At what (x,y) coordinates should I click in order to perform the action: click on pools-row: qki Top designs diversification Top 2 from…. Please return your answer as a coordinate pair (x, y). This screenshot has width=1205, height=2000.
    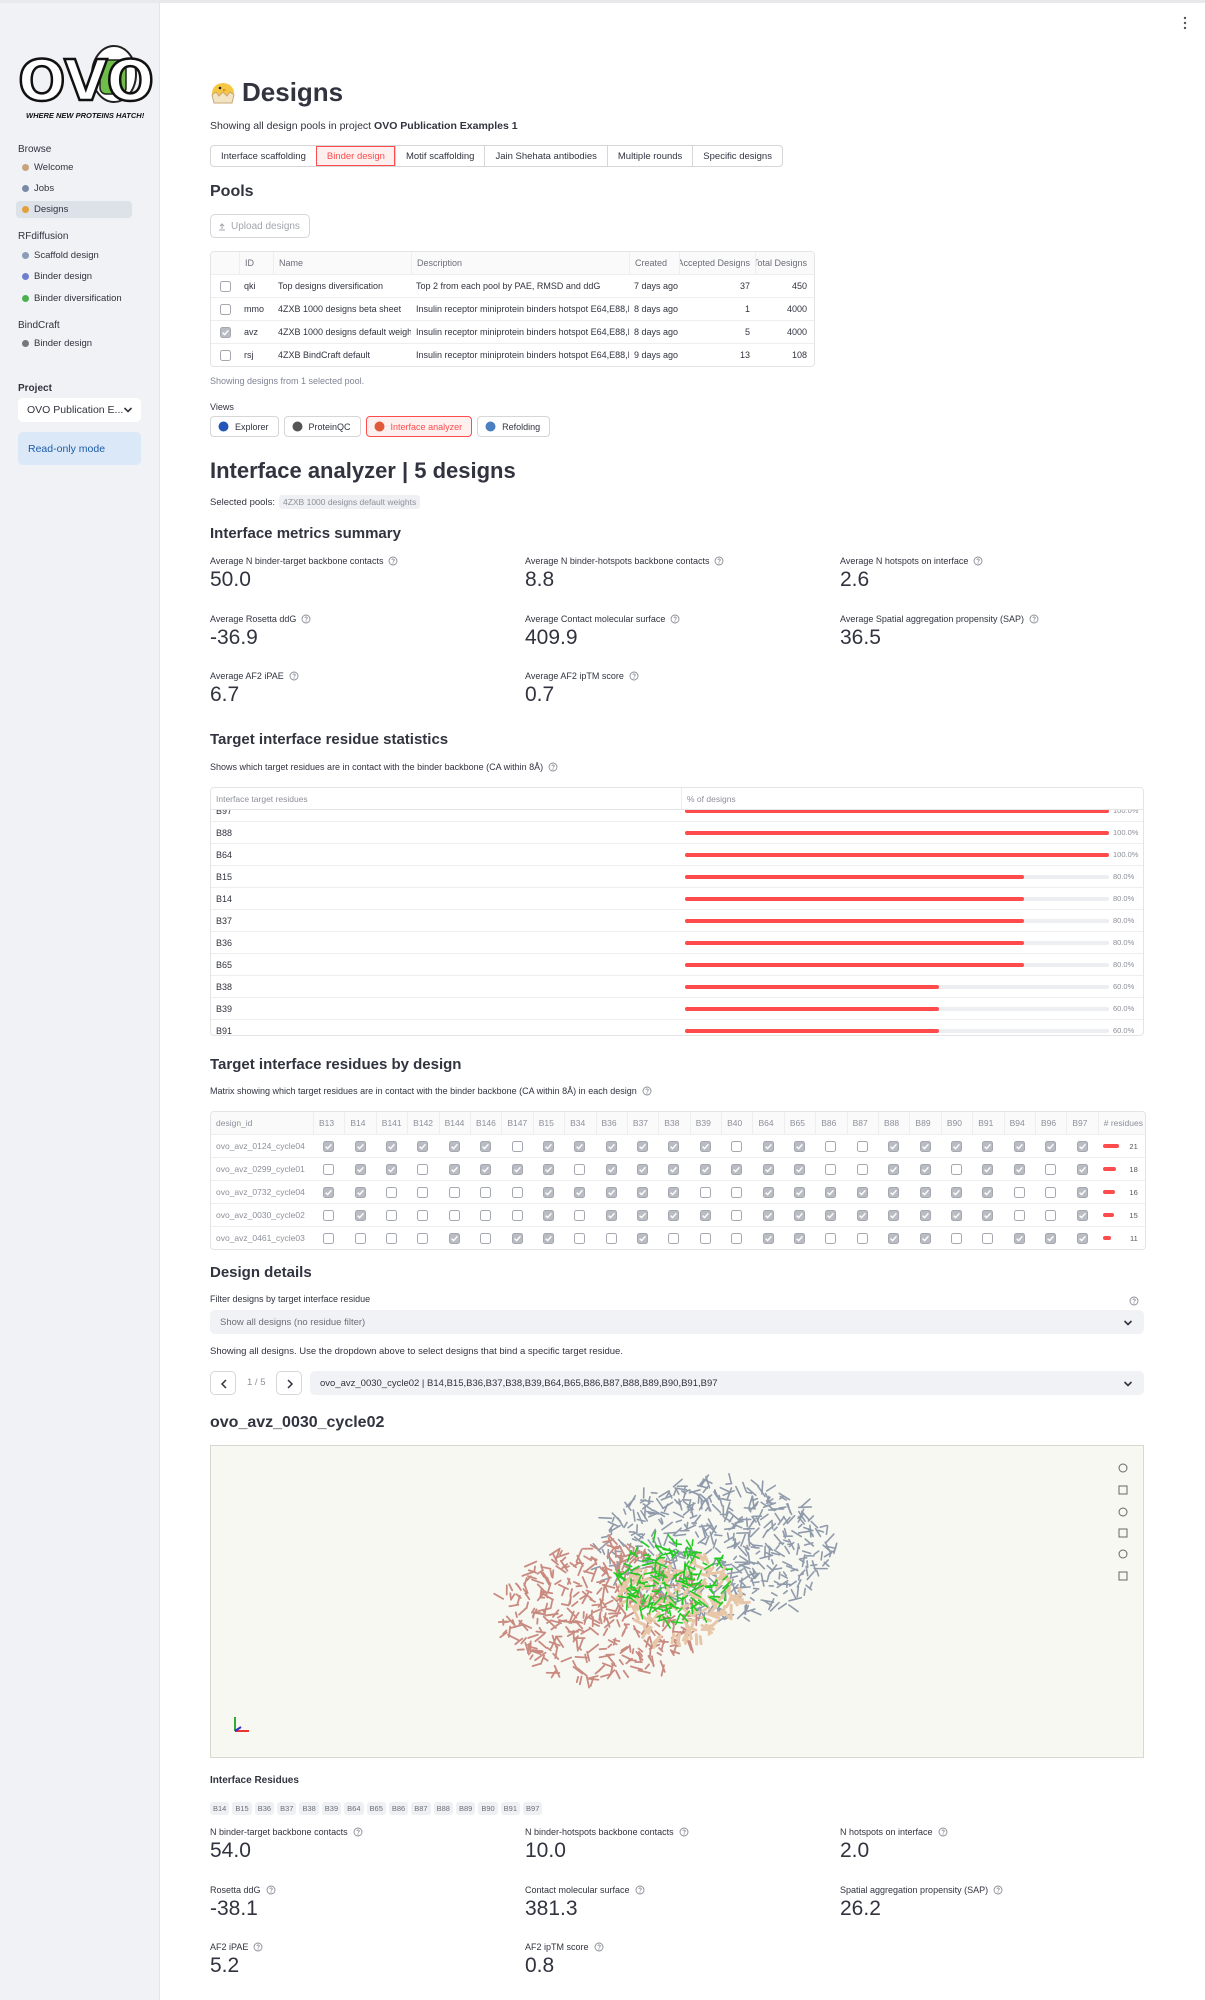
    Looking at the image, I should click on (512, 285).